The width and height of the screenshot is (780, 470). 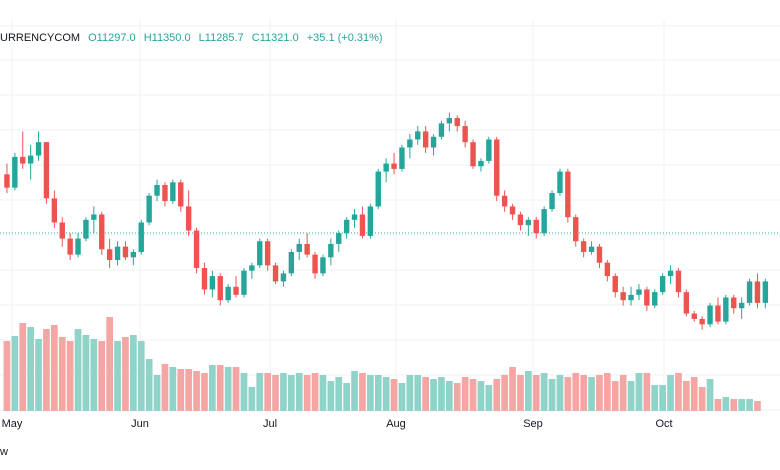 I want to click on symbol-label: URRENCYCOM, so click(x=40, y=38).